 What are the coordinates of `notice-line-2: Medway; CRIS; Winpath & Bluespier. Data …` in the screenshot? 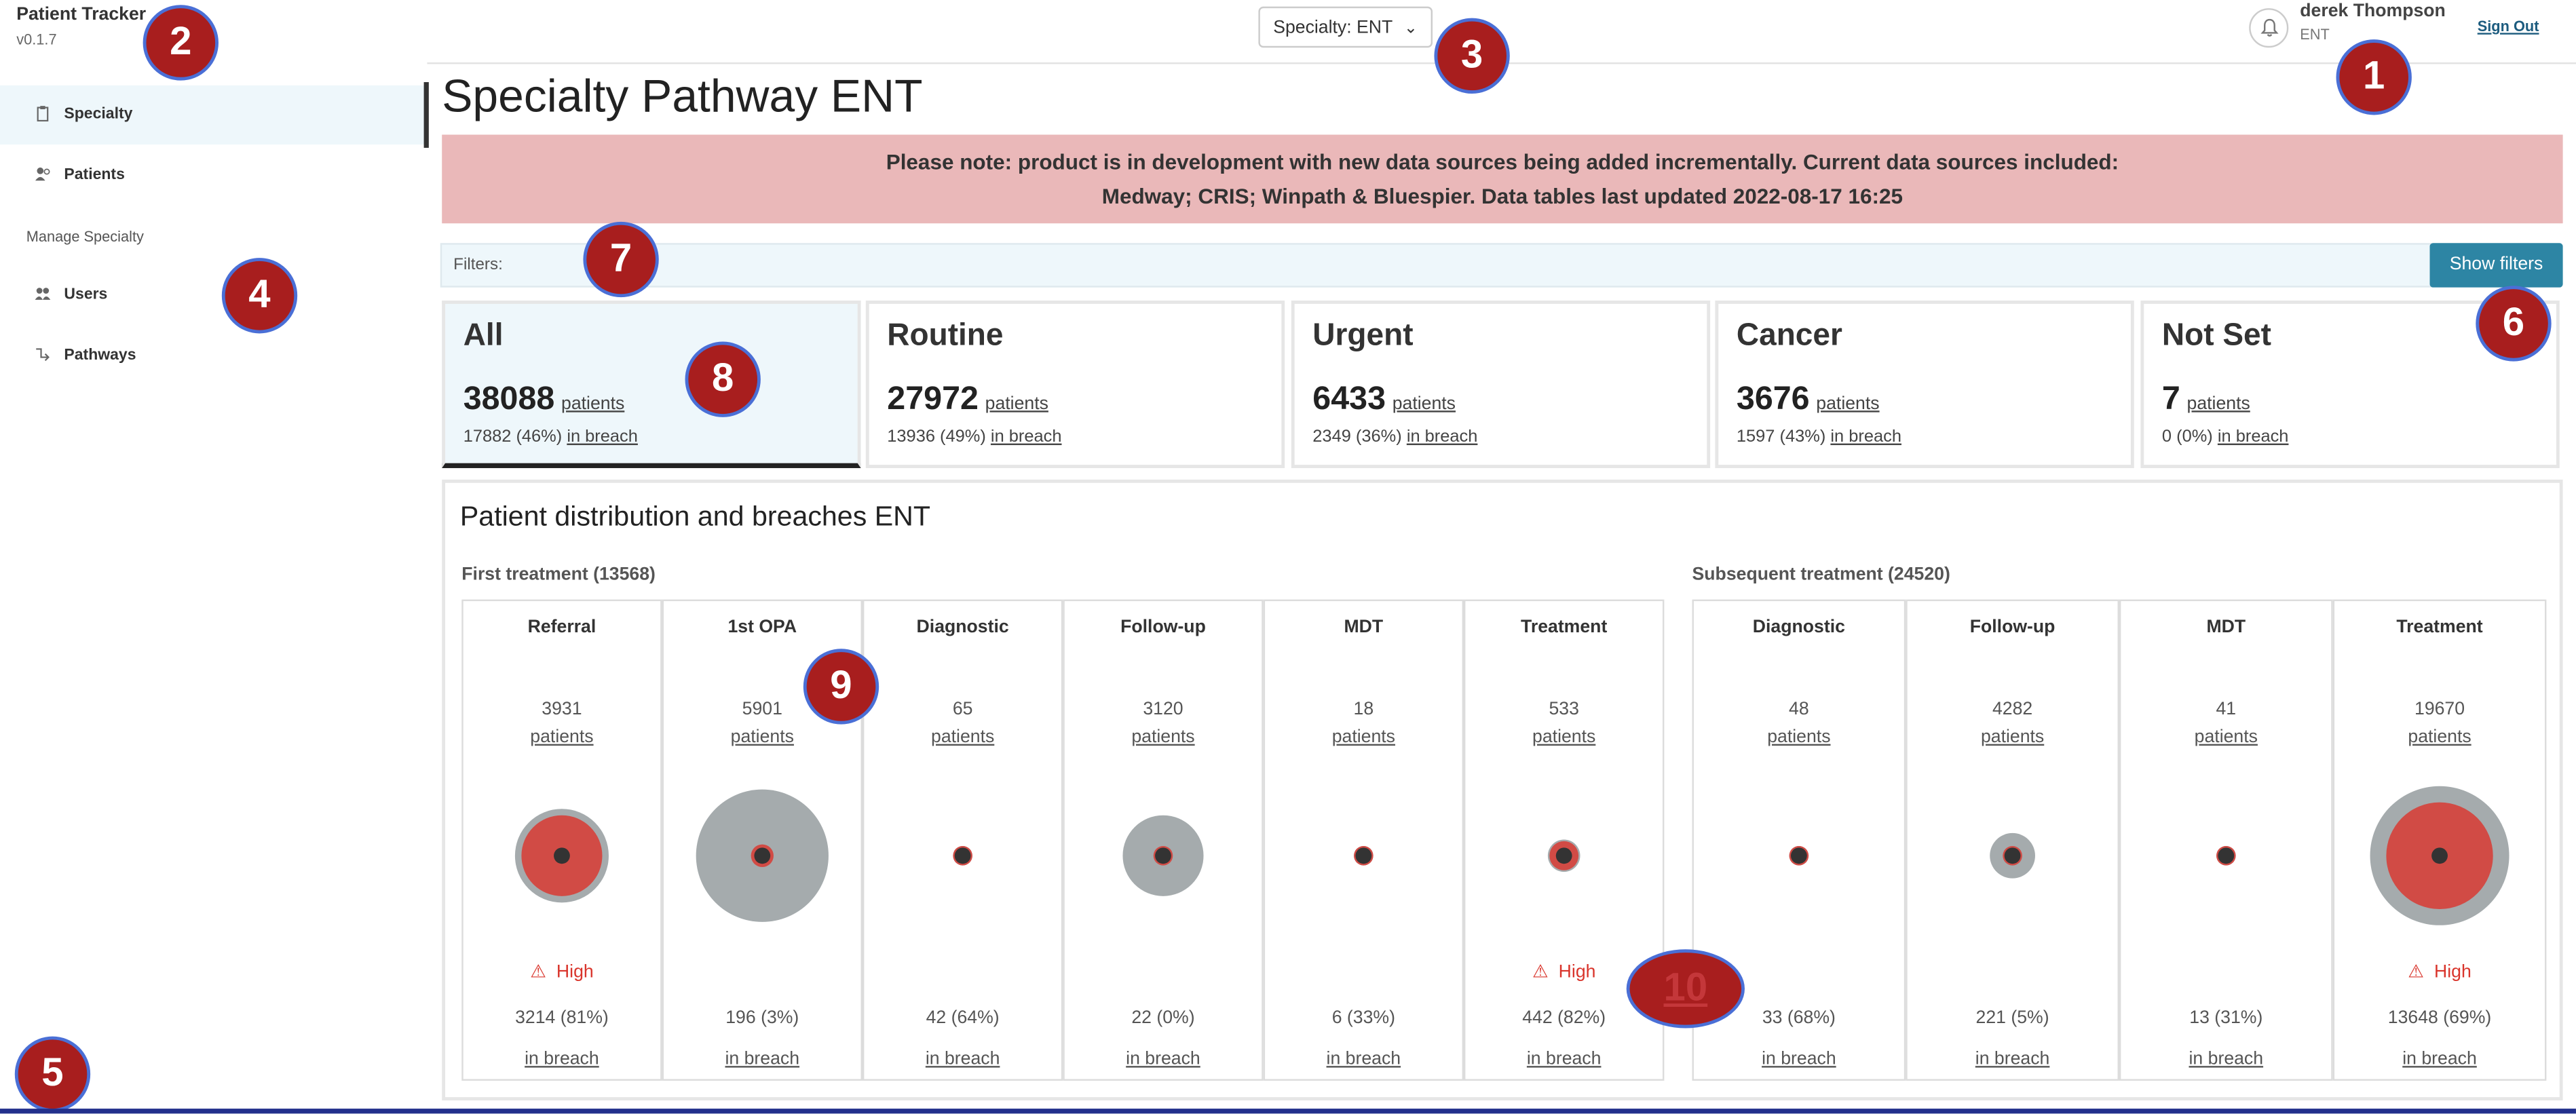 It's located at (1502, 196).